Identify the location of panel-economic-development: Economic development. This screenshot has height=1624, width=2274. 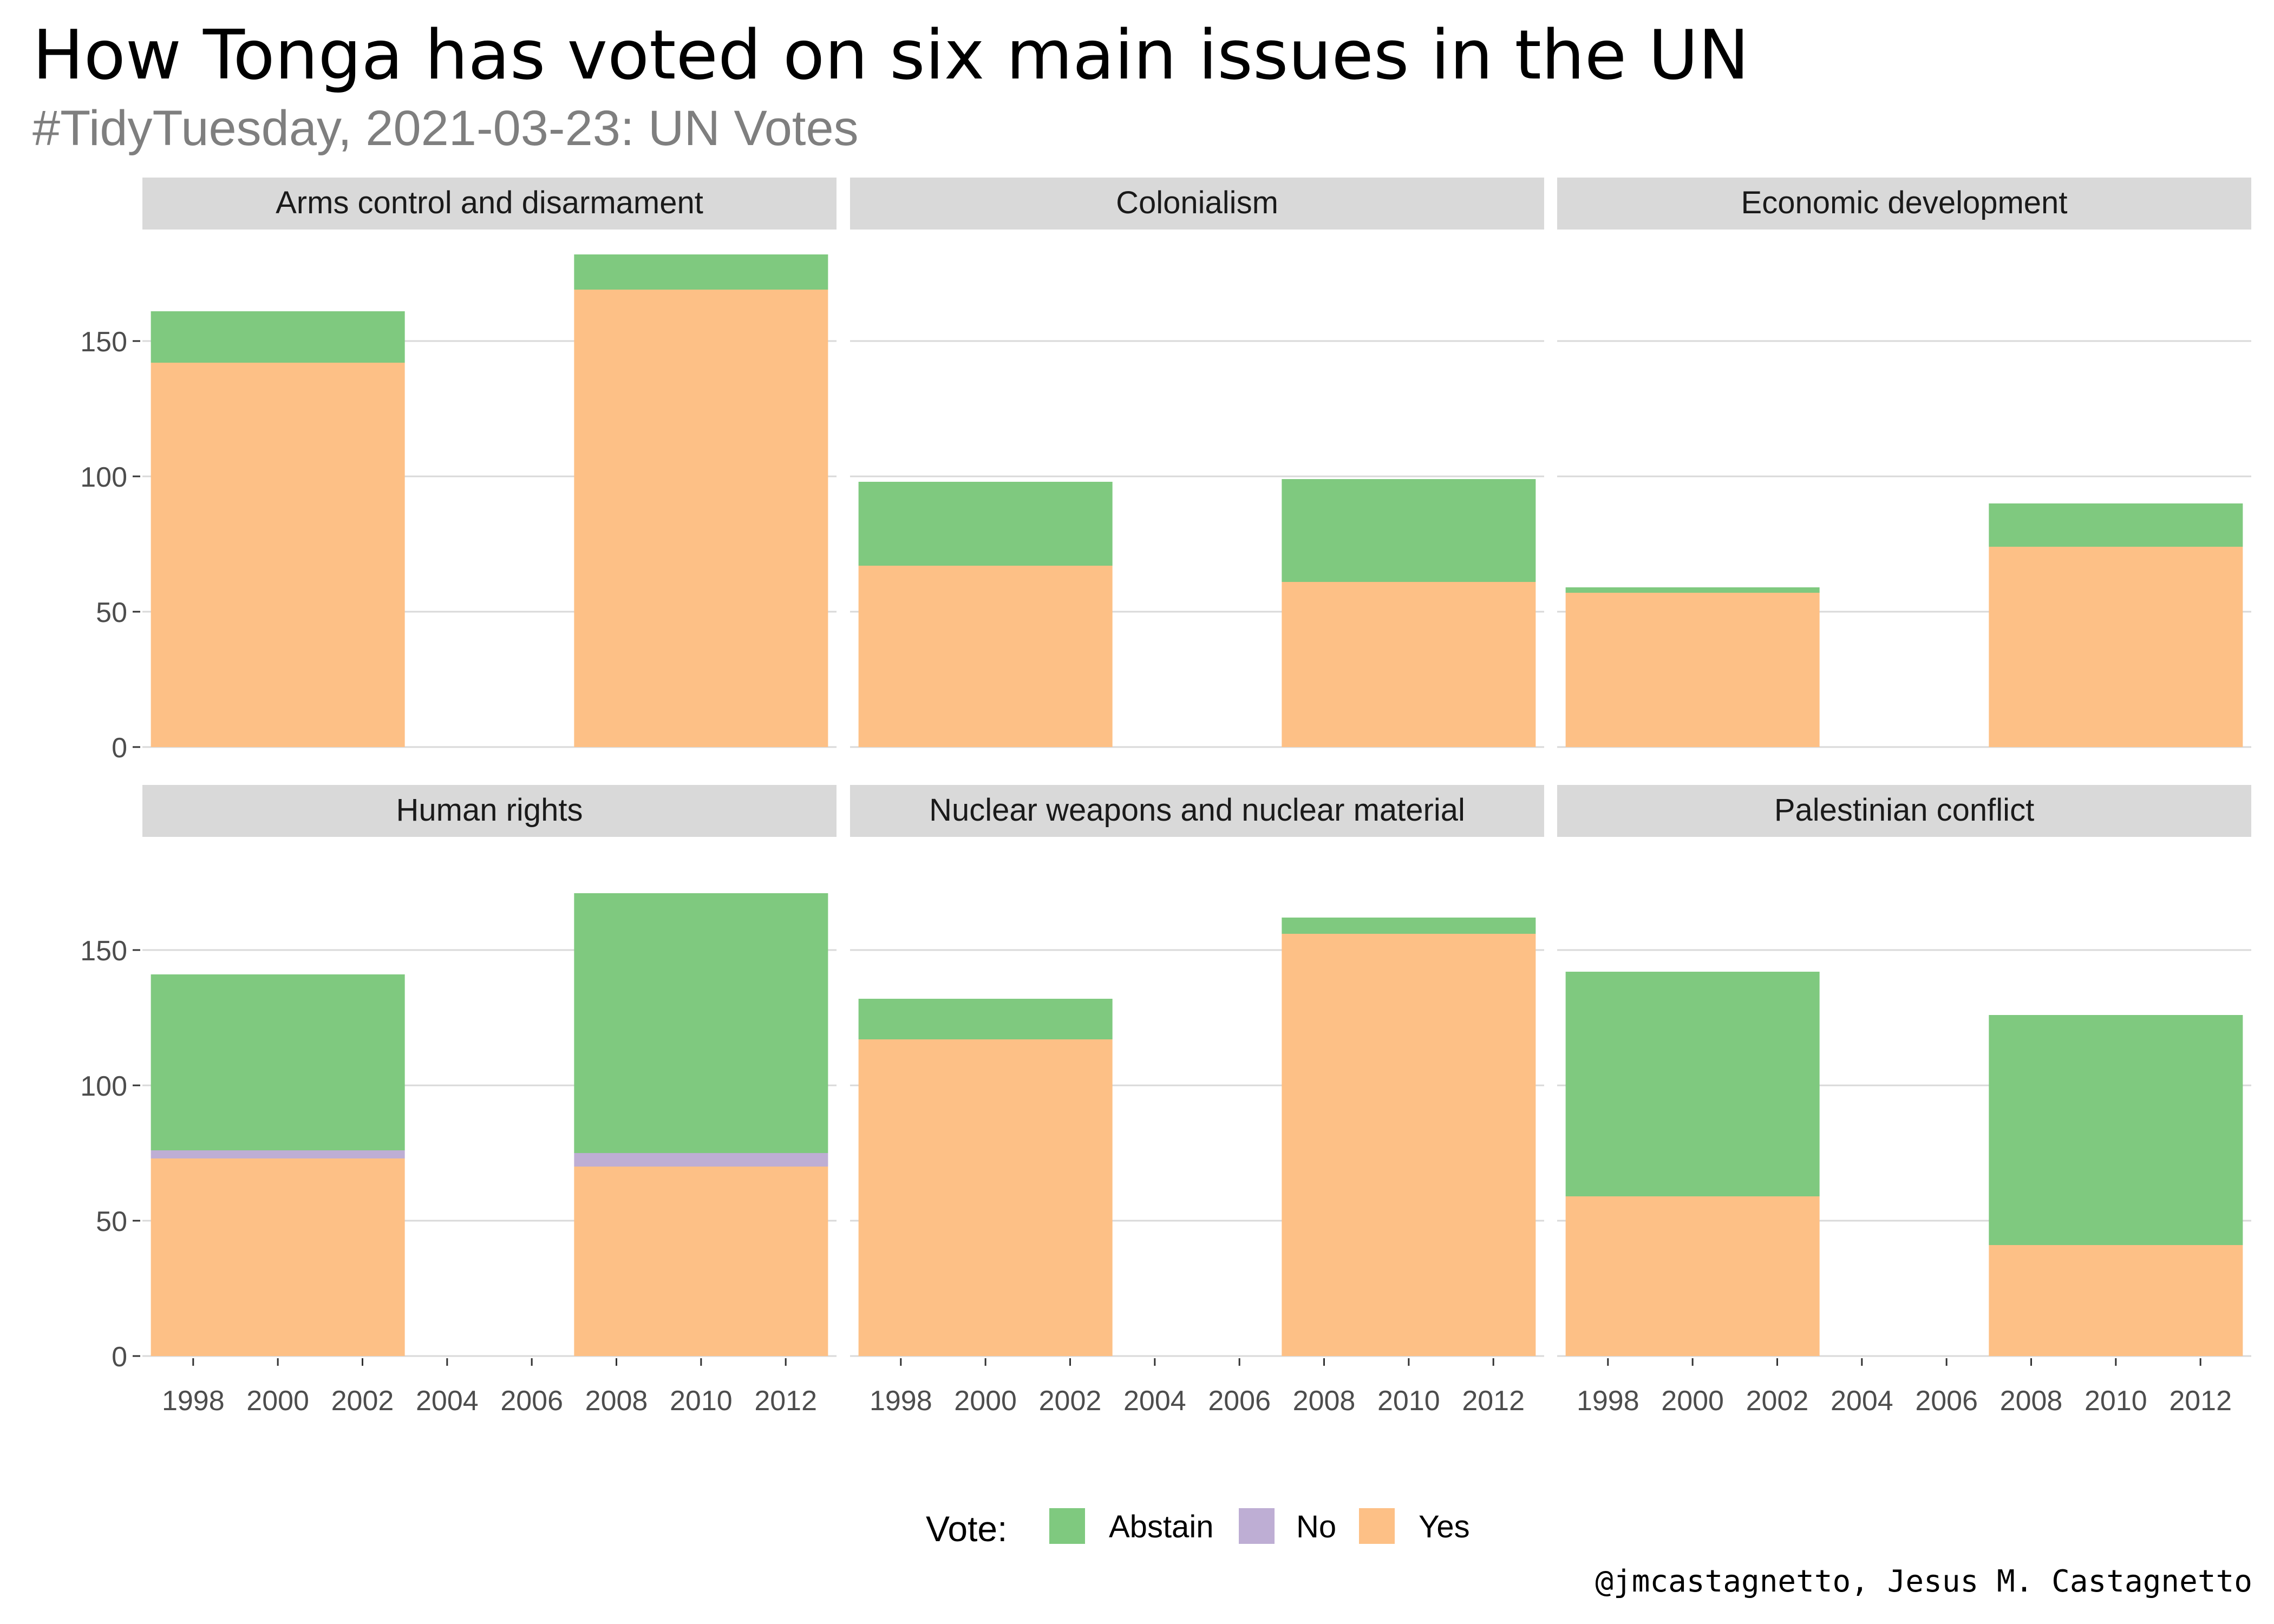
(1904, 463).